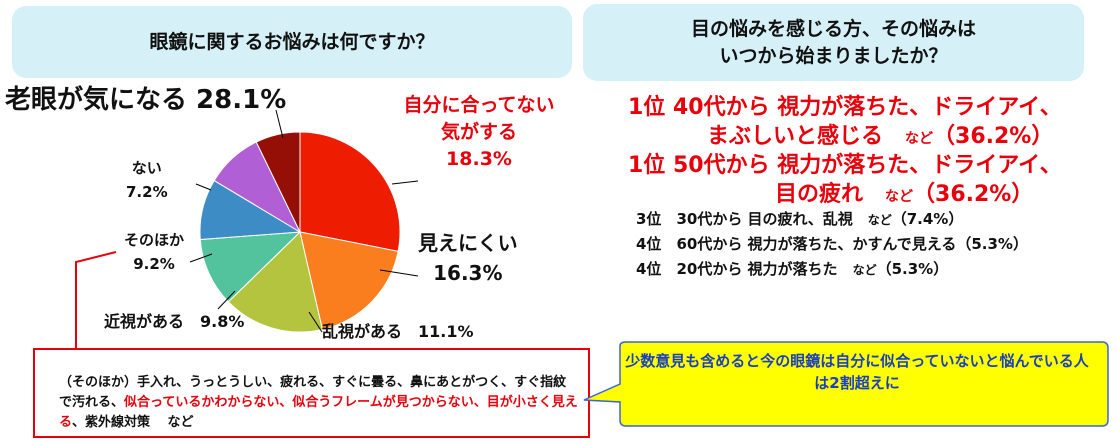 The width and height of the screenshot is (1119, 445). What do you see at coordinates (816, 244) in the screenshot?
I see `rank-text: 60代から 視力が落ちた、かすんで見える` at bounding box center [816, 244].